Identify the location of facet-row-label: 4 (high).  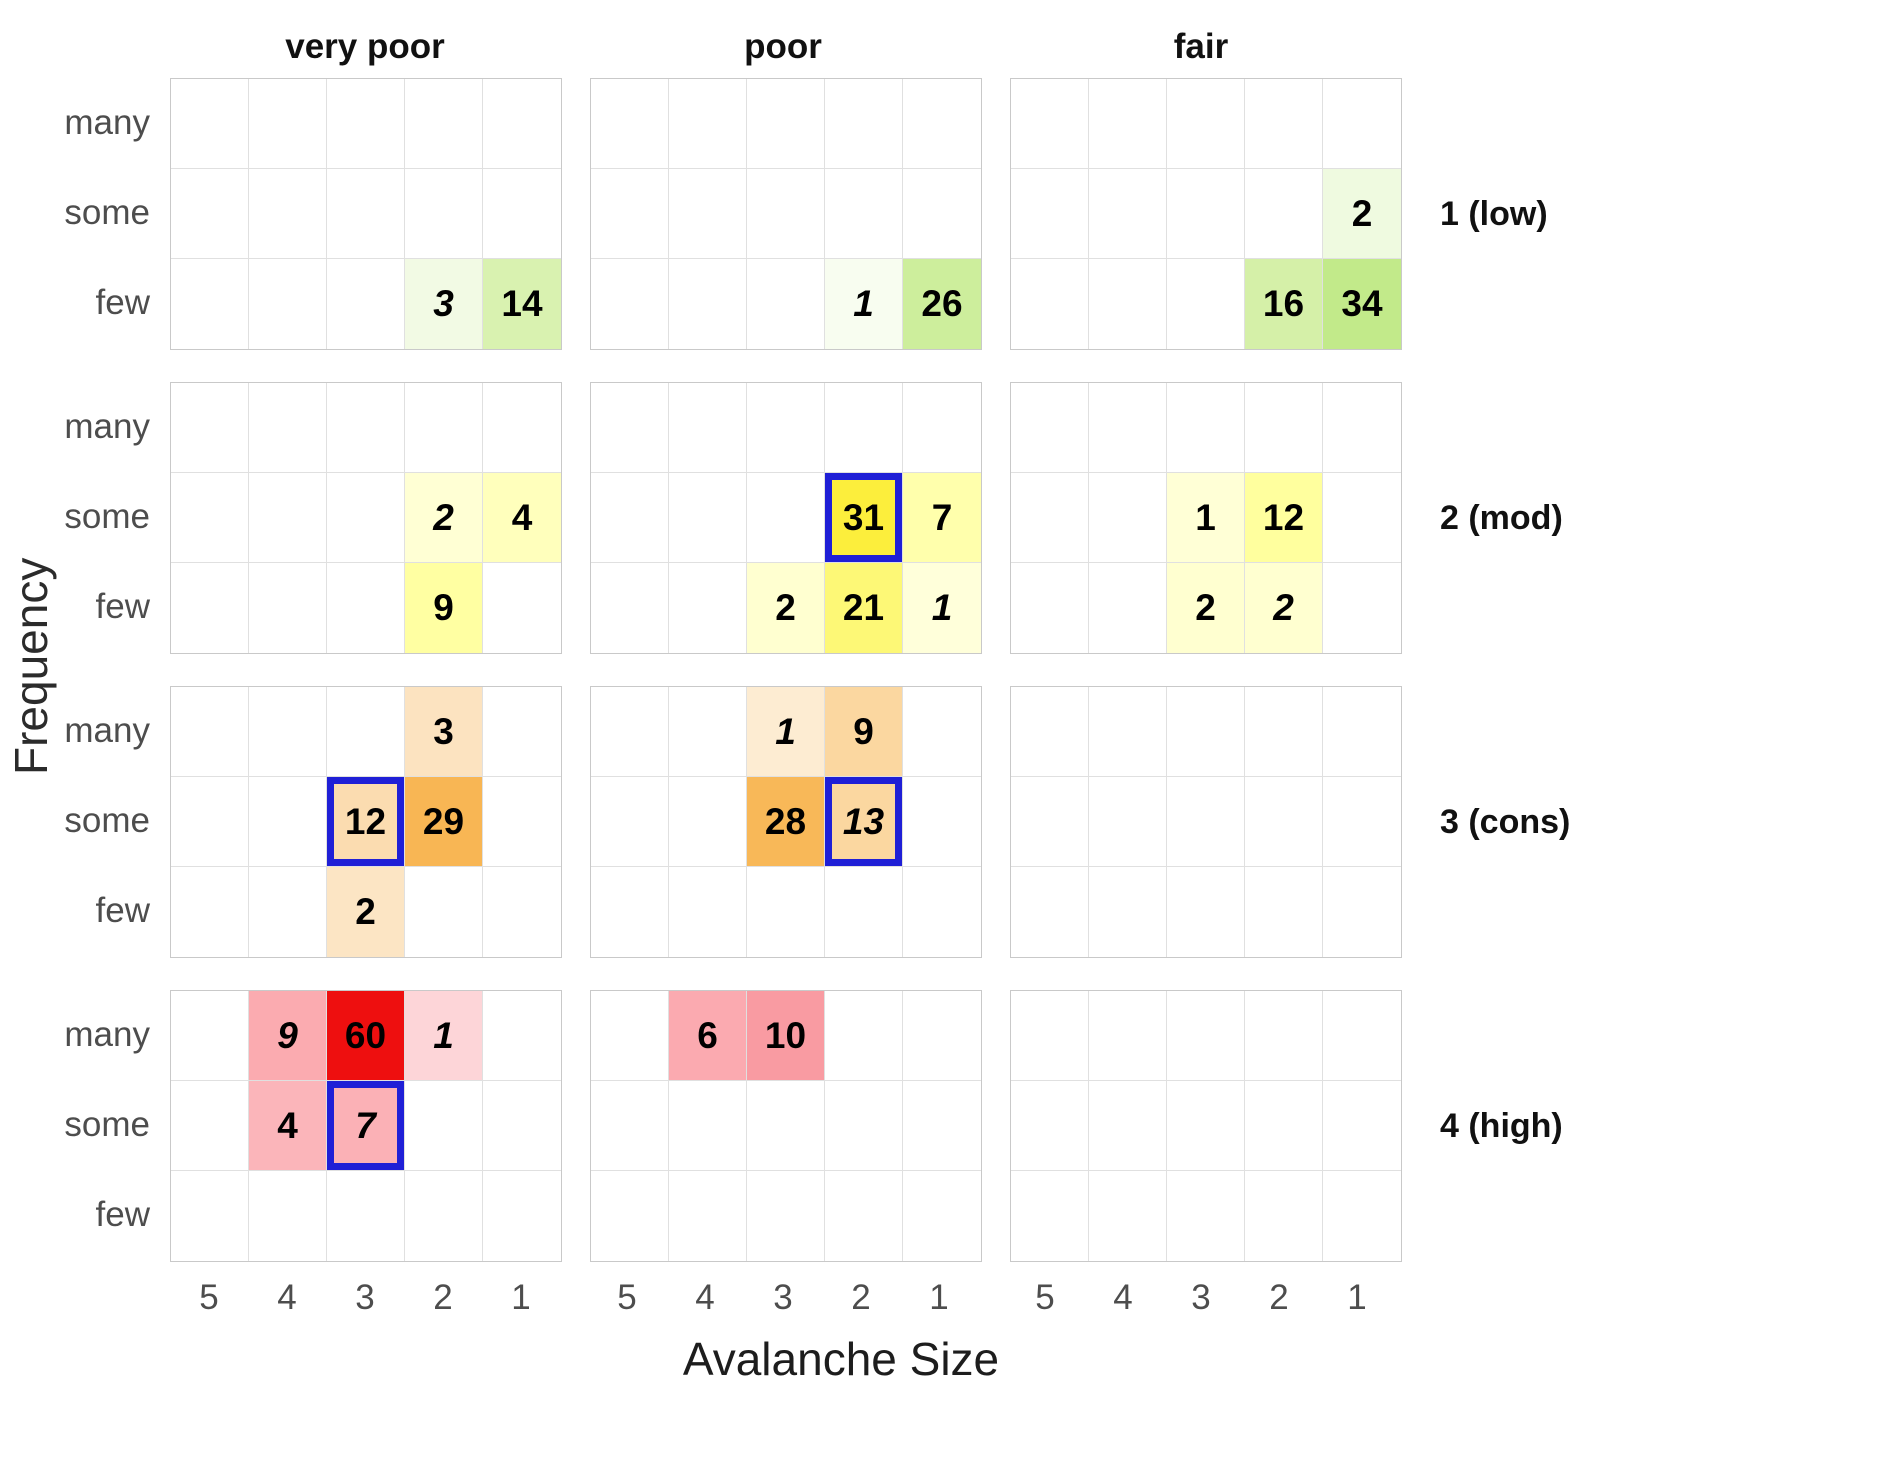
(1501, 1125).